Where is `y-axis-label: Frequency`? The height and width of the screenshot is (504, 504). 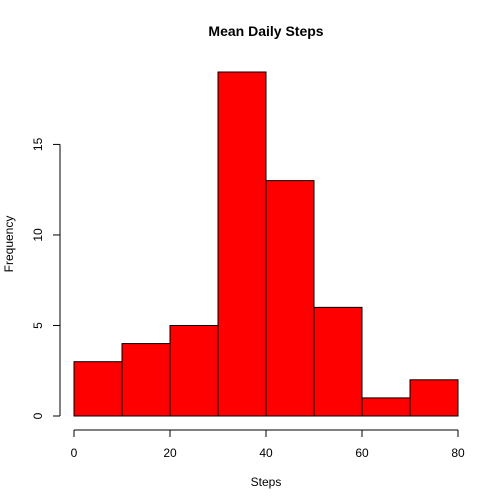 y-axis-label: Frequency is located at coordinates (9, 244).